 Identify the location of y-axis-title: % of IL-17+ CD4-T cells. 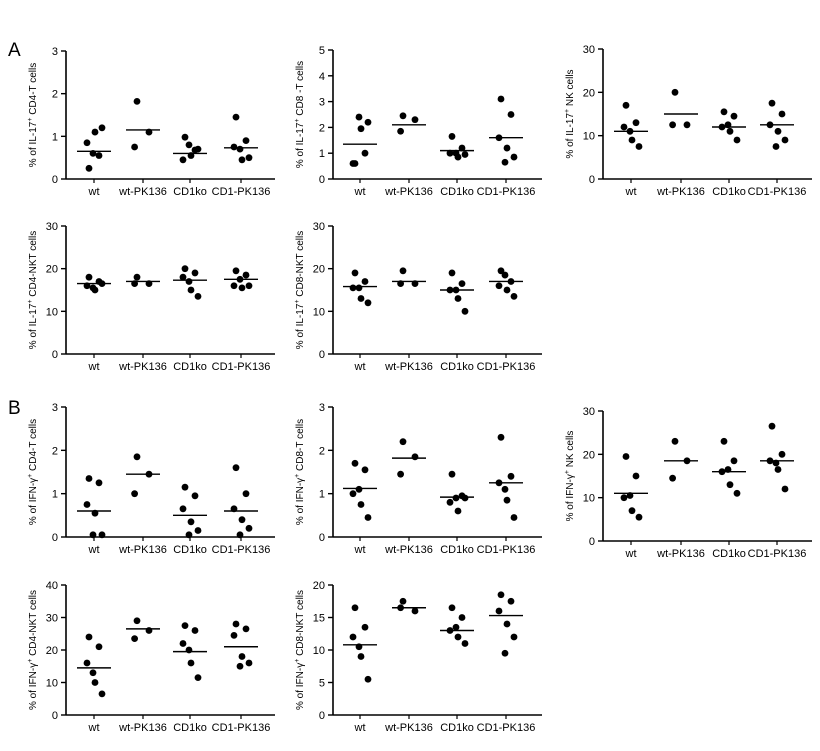
(33, 115).